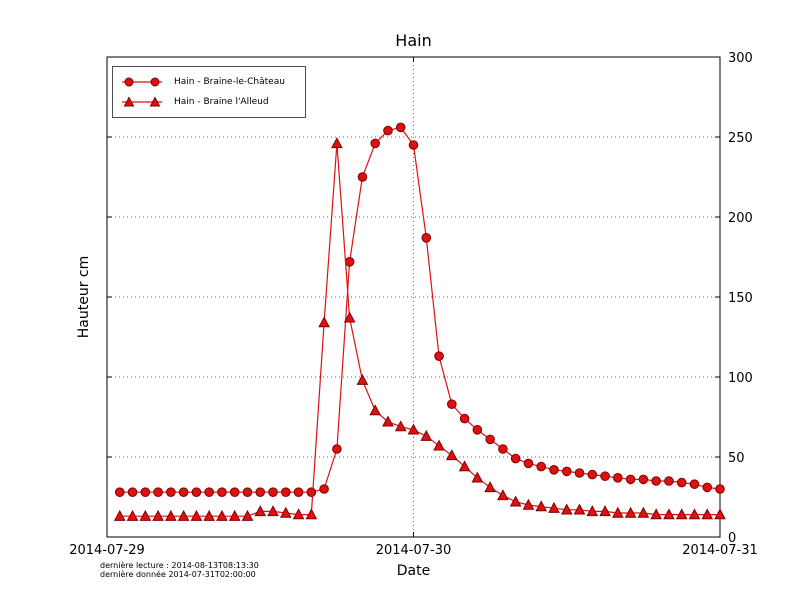  Describe the element at coordinates (732, 538) in the screenshot. I see `y-tick-label: 0` at that location.